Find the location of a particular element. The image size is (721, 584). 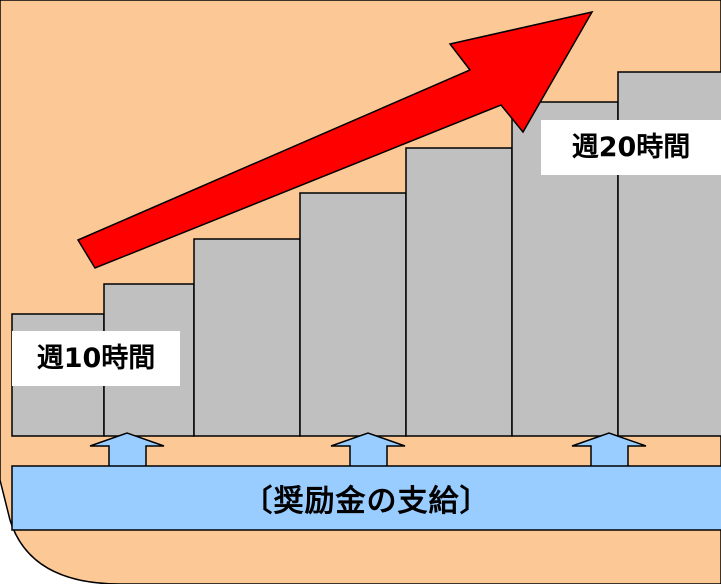

subsidy-label: 〔奨励金の支給〕 is located at coordinates (366, 501).